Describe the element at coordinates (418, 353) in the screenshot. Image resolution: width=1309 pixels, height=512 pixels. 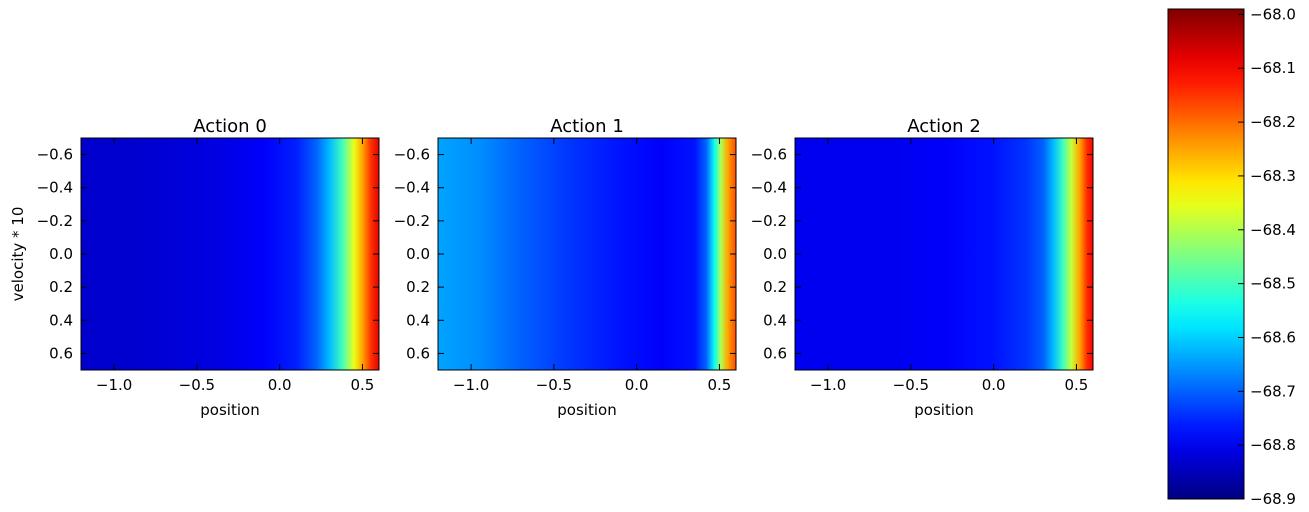
I see `y-tick-label-1-6: 0.6` at that location.